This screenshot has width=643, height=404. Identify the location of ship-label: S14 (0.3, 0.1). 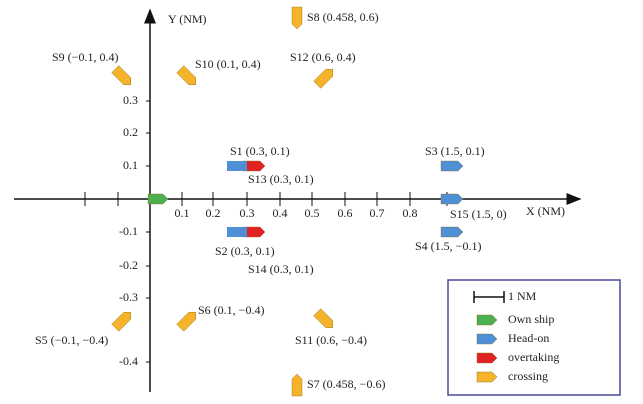
(281, 269).